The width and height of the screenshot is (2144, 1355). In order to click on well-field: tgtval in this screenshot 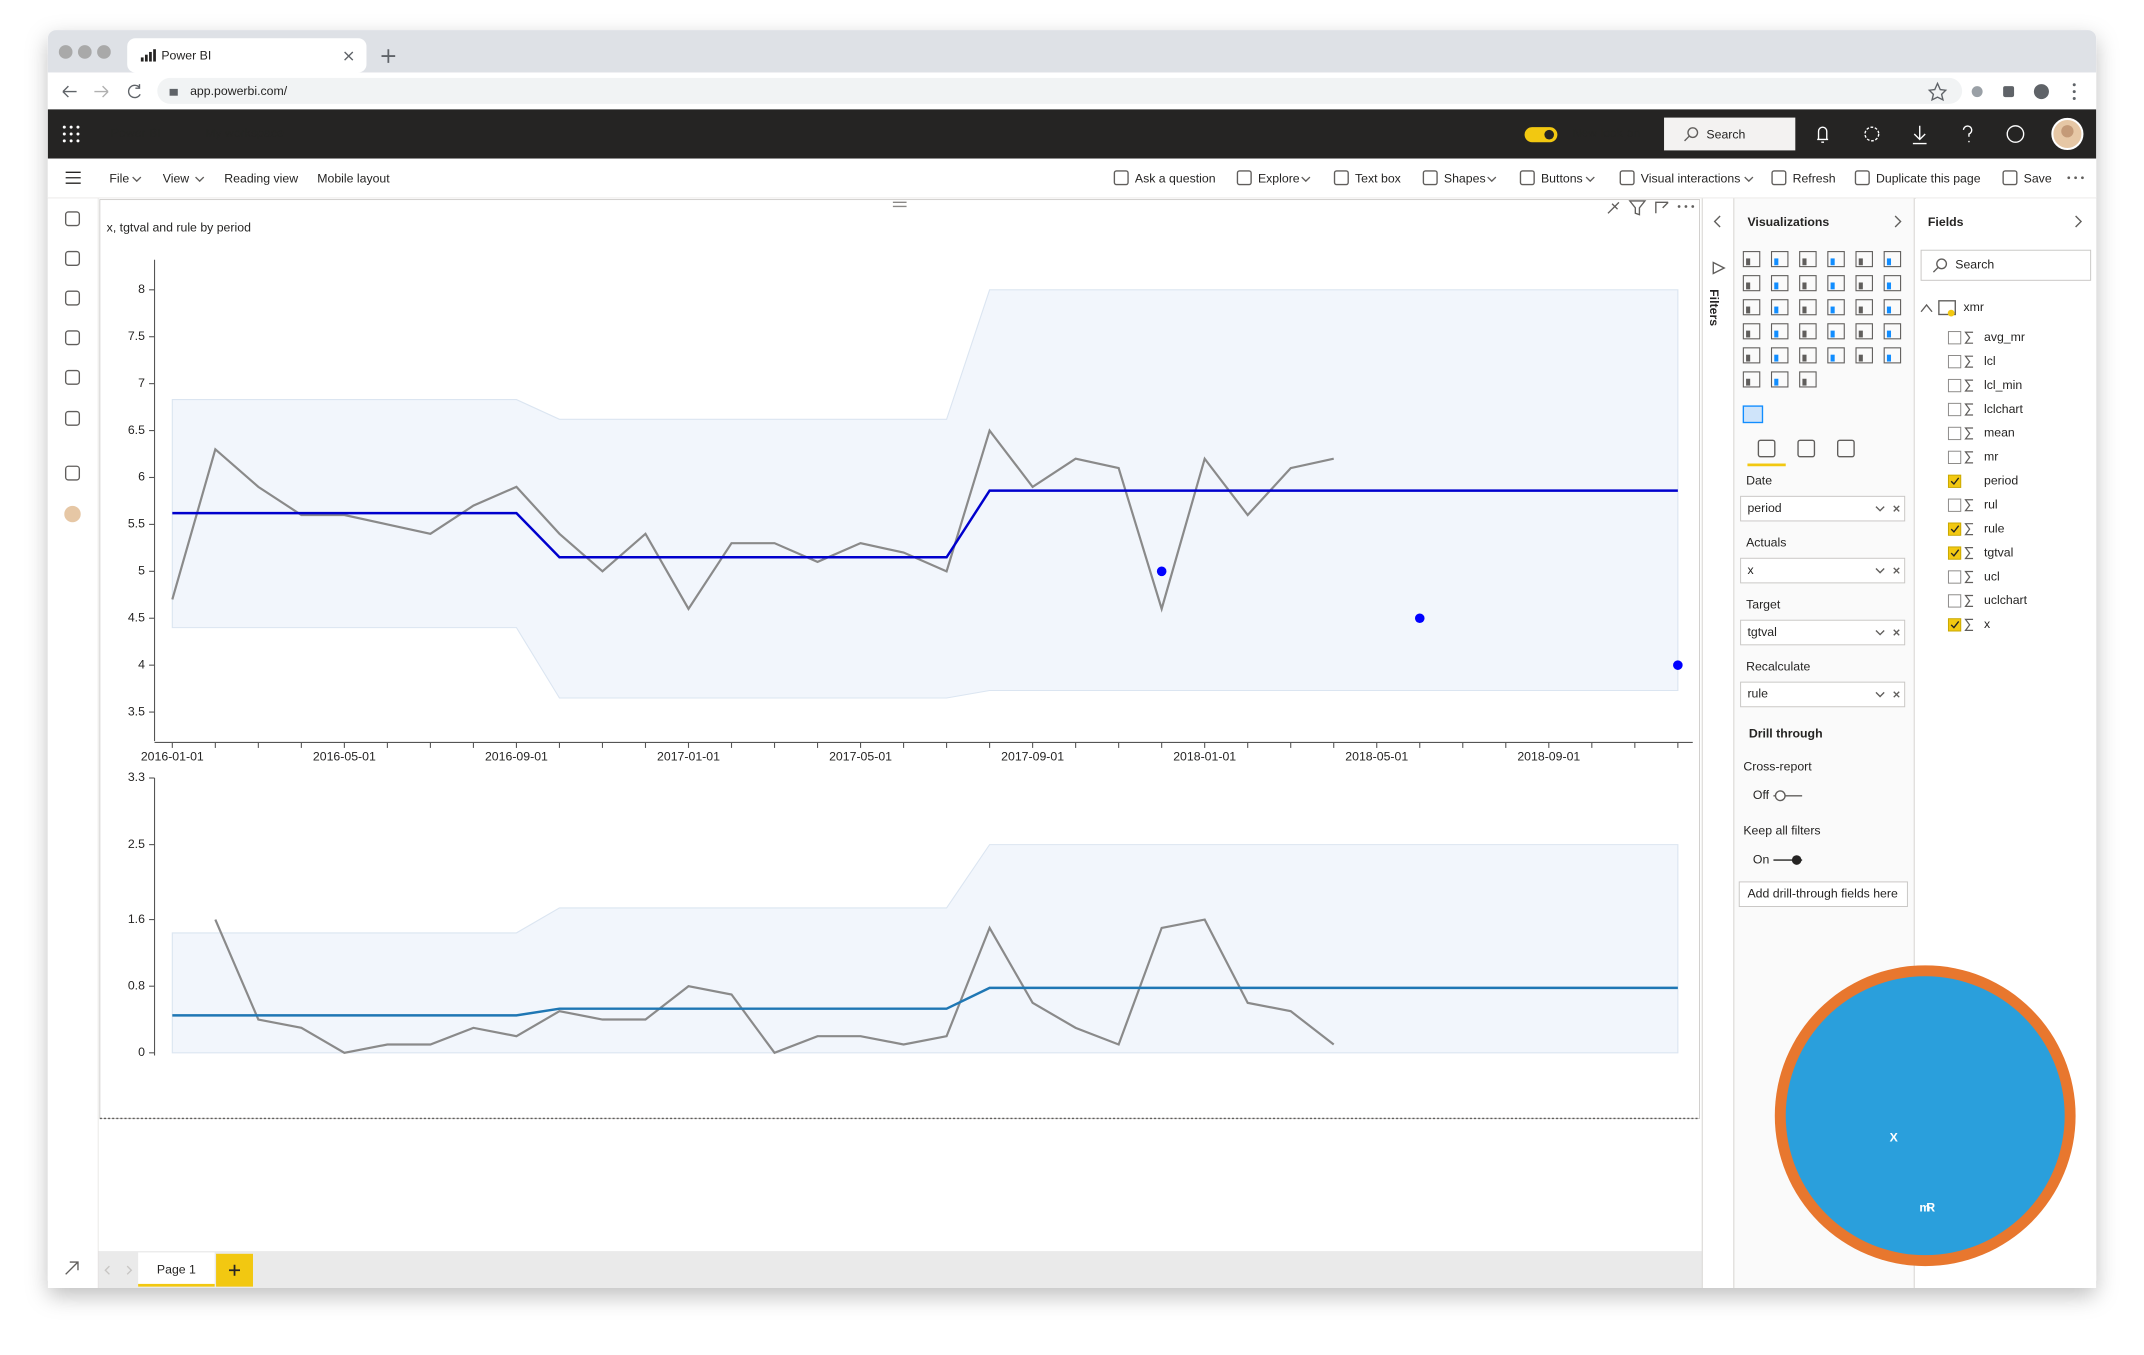, I will do `click(1761, 632)`.